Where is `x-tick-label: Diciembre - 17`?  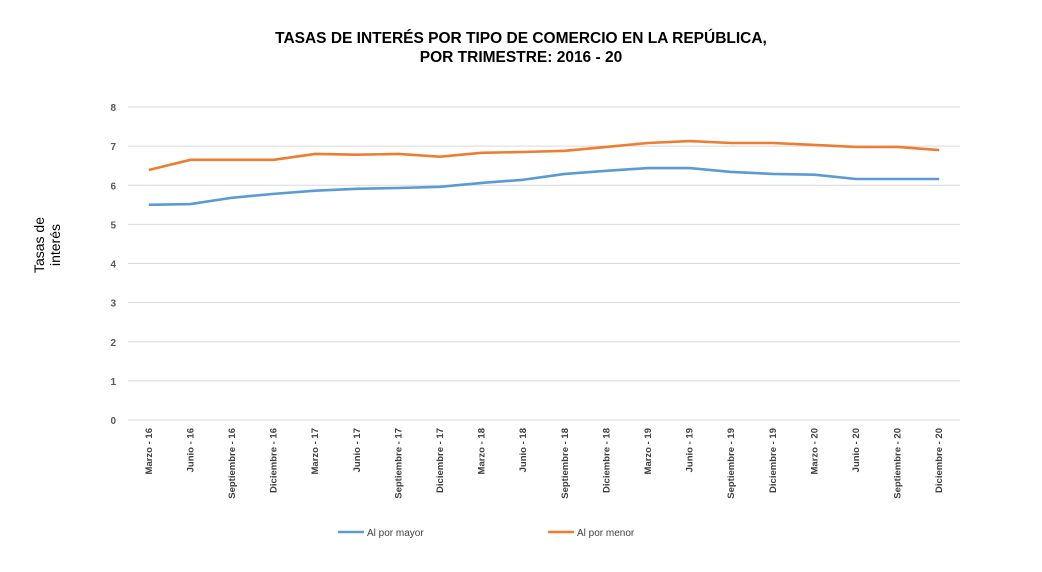
x-tick-label: Diciembre - 17 is located at coordinates (440, 460).